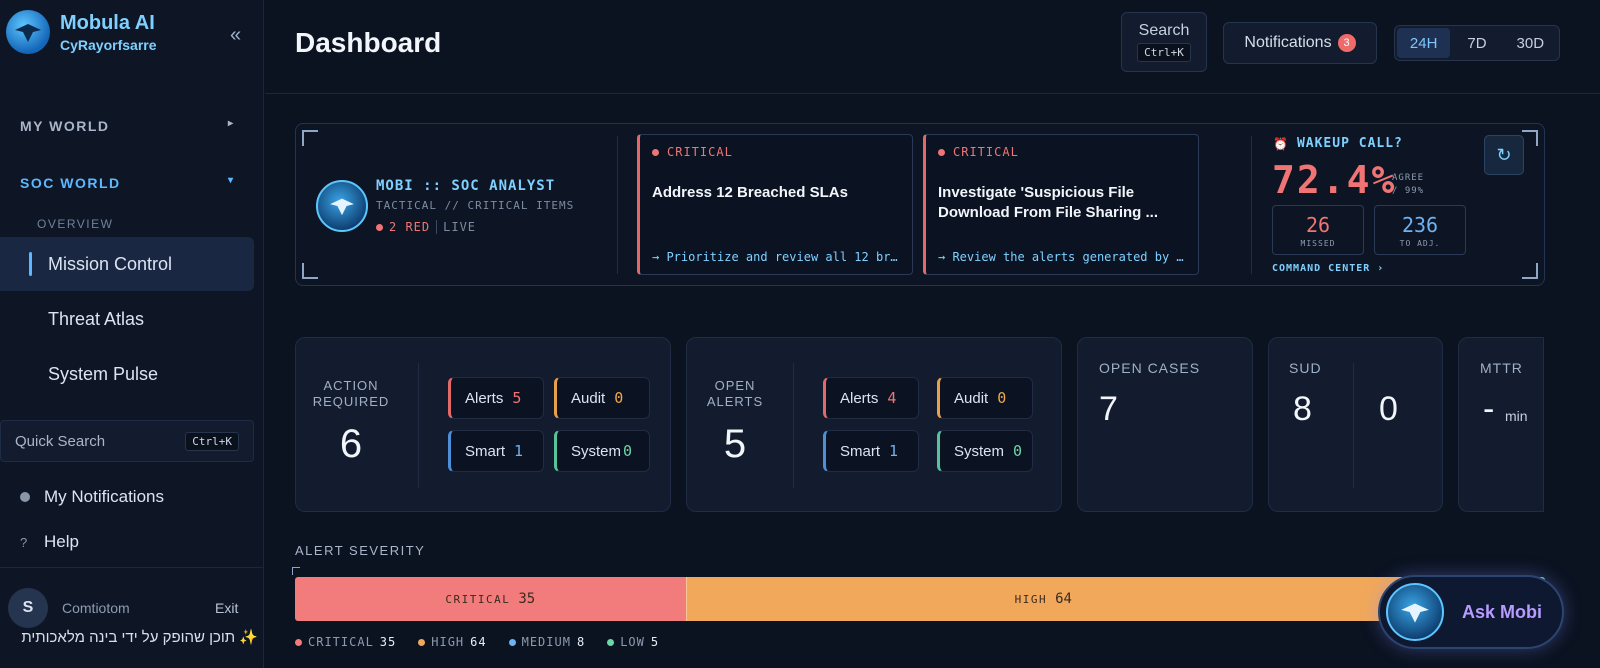 This screenshot has width=1600, height=668. What do you see at coordinates (127, 374) in the screenshot?
I see `sidebar-item-system-pulse: System Pulse` at bounding box center [127, 374].